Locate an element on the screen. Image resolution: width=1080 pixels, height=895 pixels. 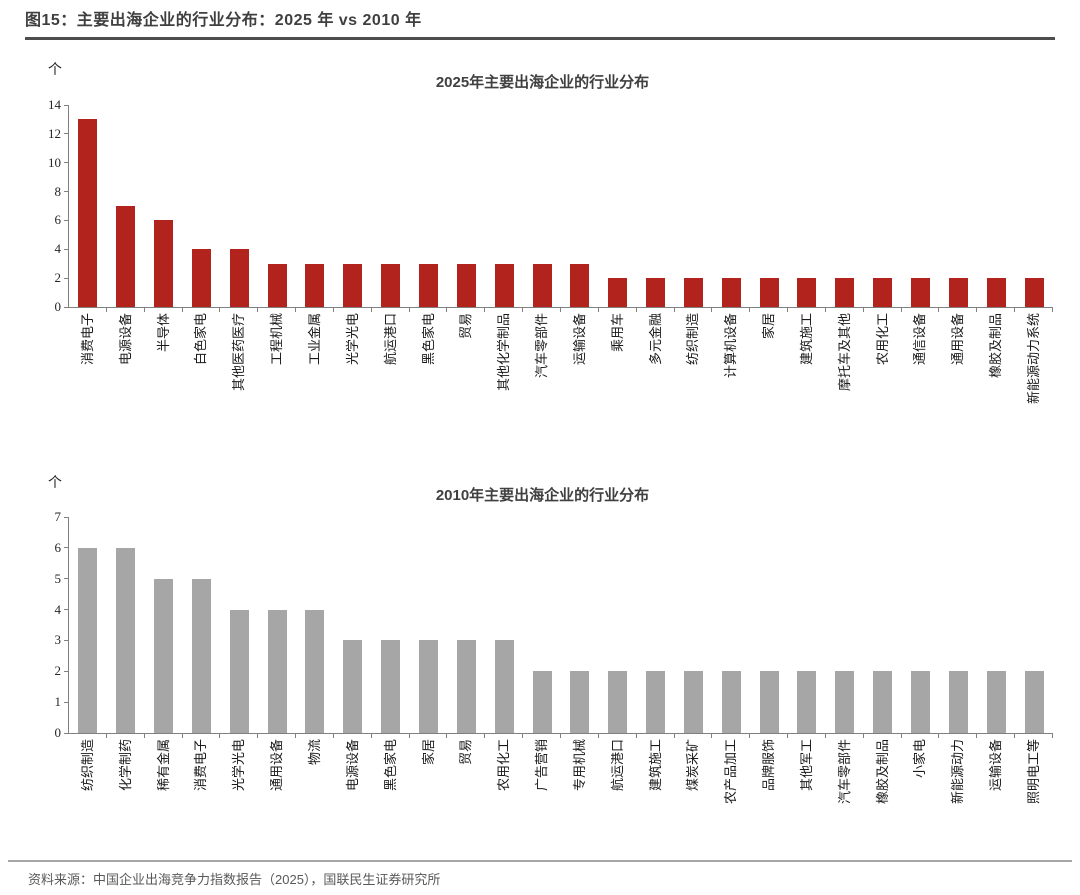
x-axis-label: 照明电工等 is located at coordinates (1034, 772).